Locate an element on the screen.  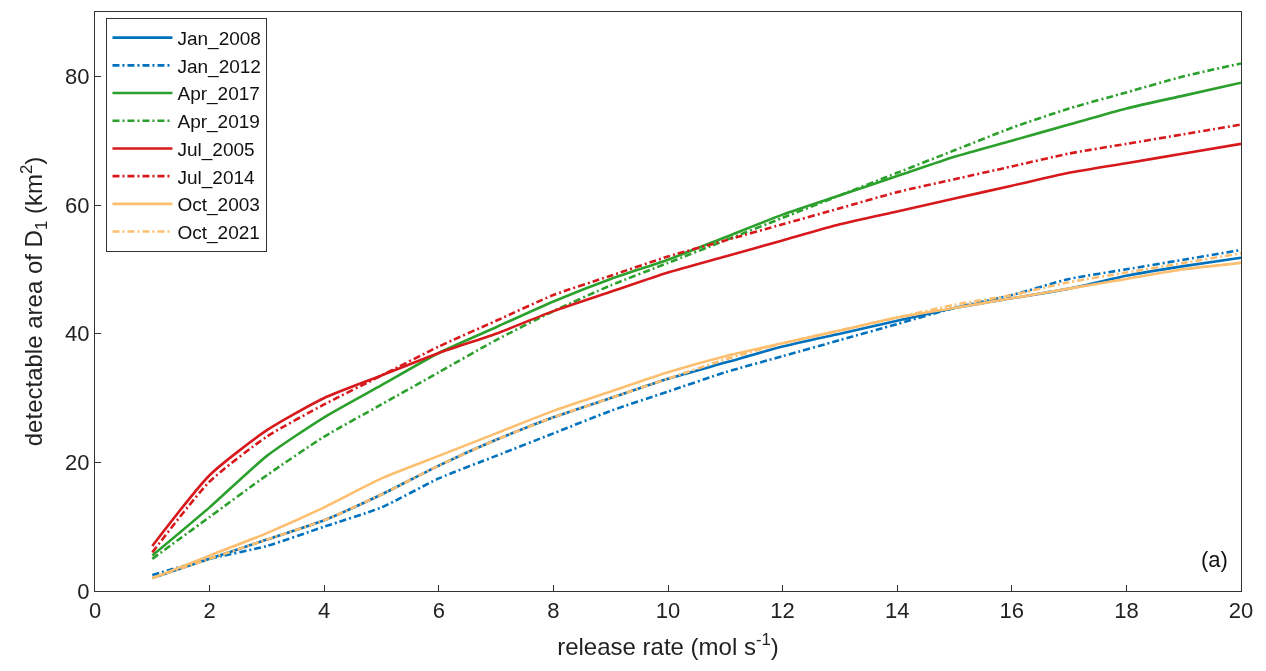
x-tick-label: 2 is located at coordinates (209, 611).